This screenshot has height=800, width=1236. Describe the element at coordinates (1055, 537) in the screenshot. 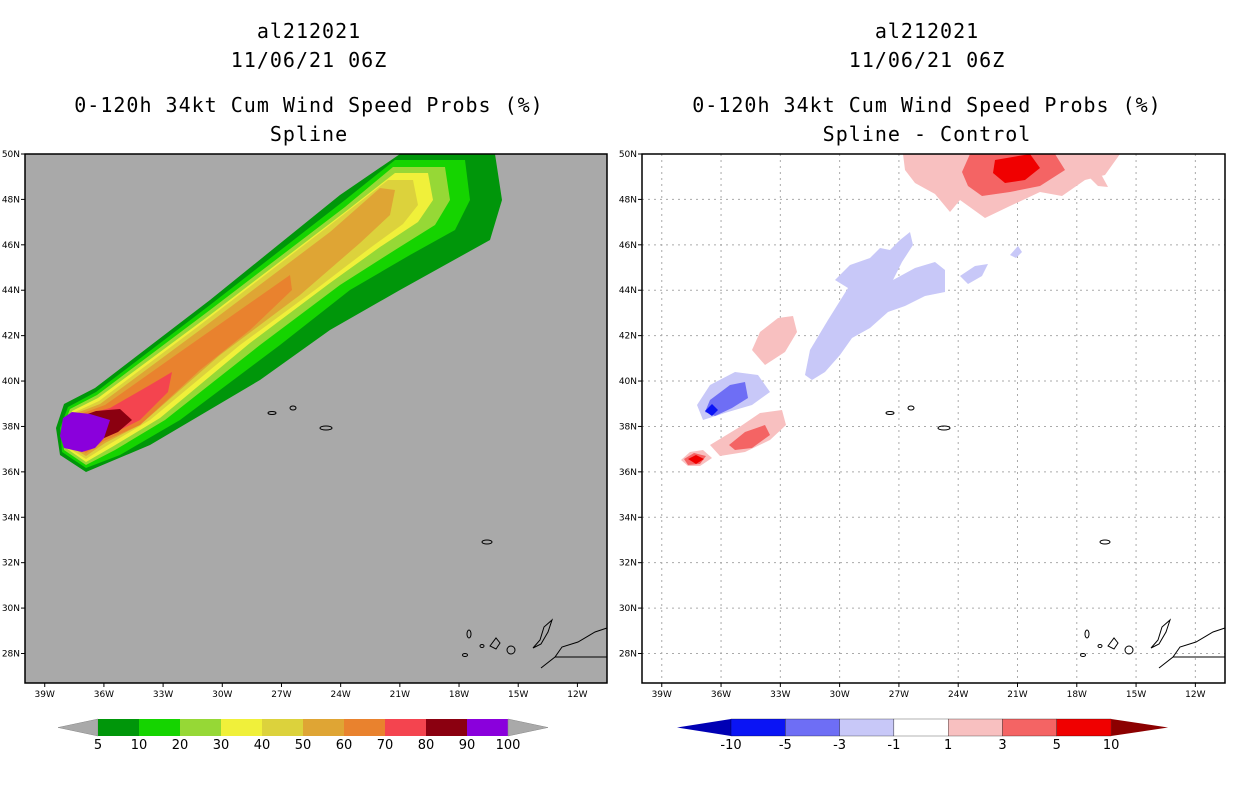

I see `right-coastlines` at that location.